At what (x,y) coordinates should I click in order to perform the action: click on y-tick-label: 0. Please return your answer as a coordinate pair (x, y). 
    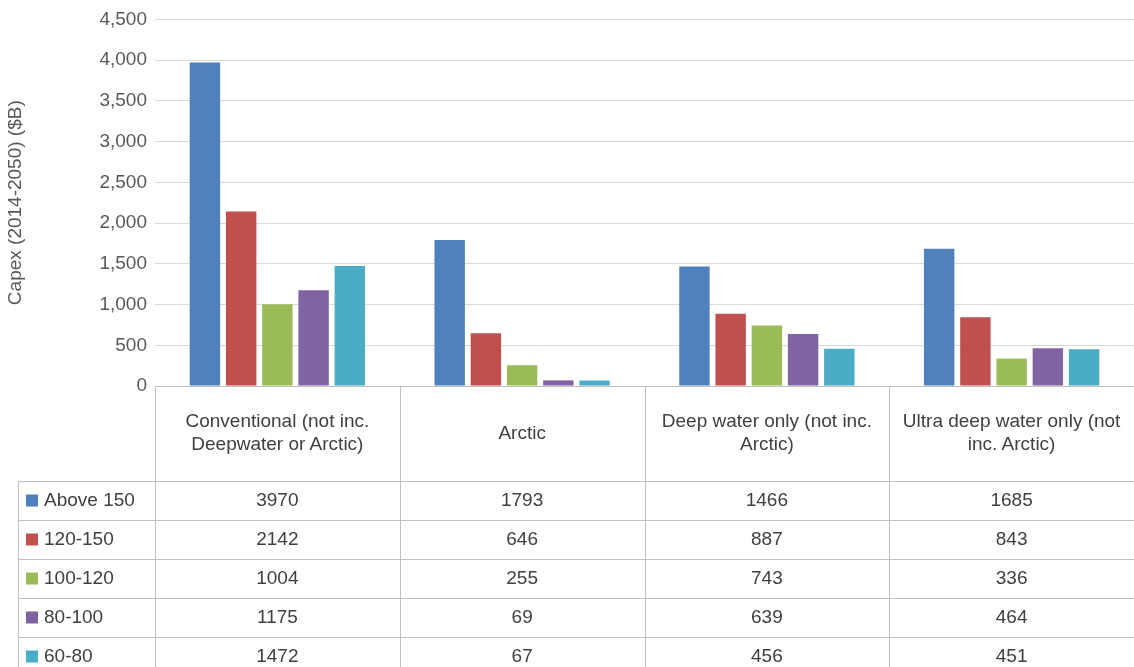
    Looking at the image, I should click on (141, 385).